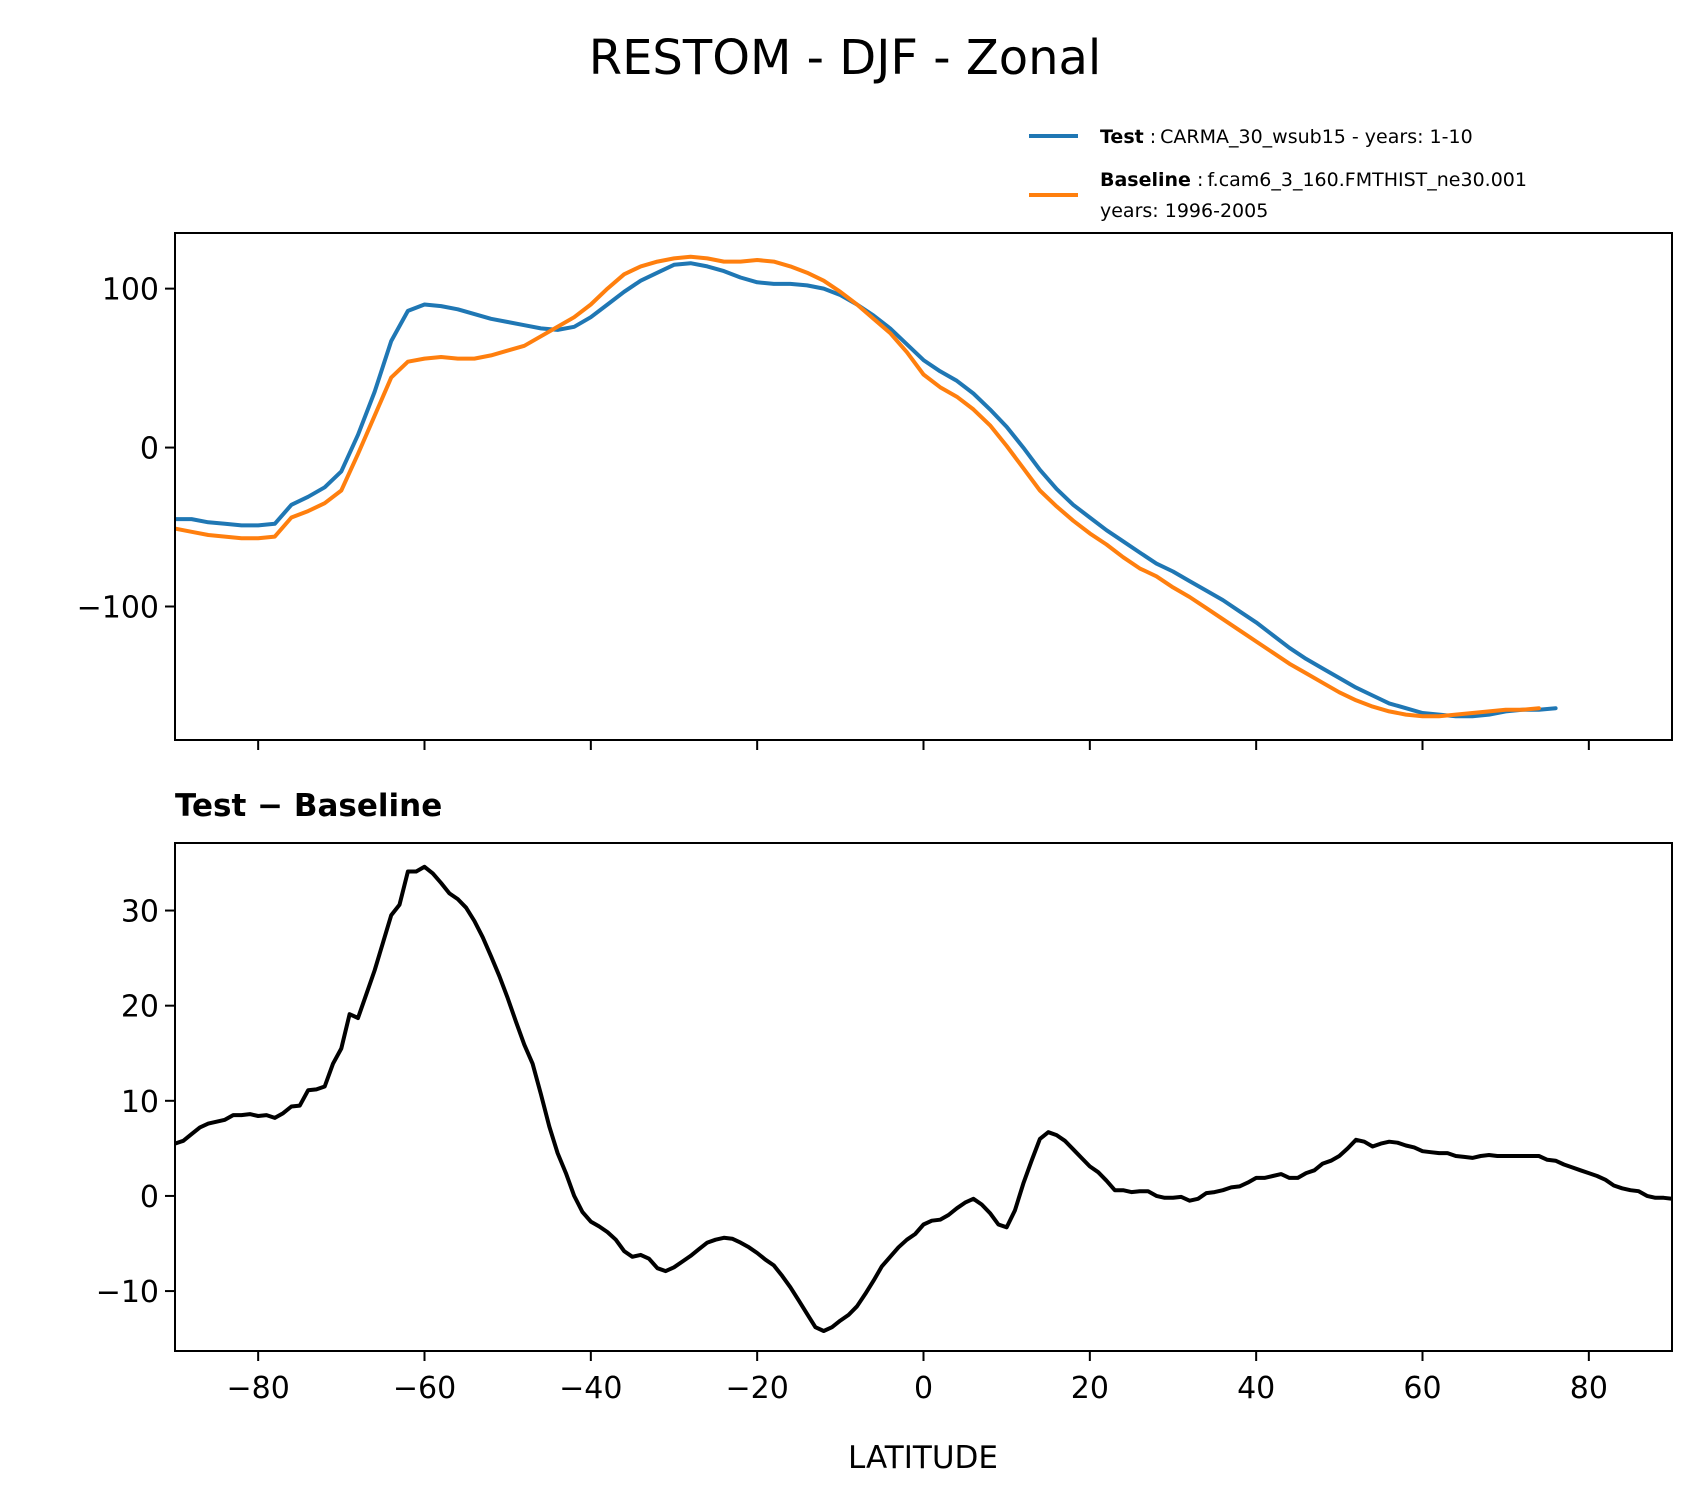  Describe the element at coordinates (1090, 1388) in the screenshot. I see `x-tick-label: 20` at that location.